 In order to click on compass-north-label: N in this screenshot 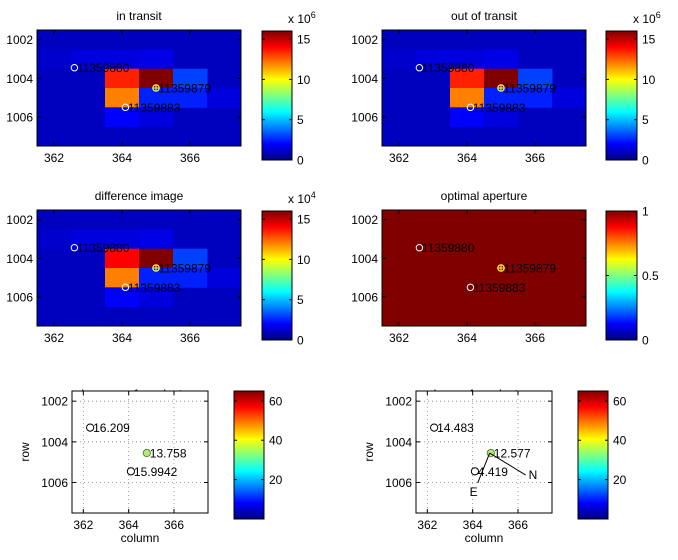, I will do `click(533, 475)`.